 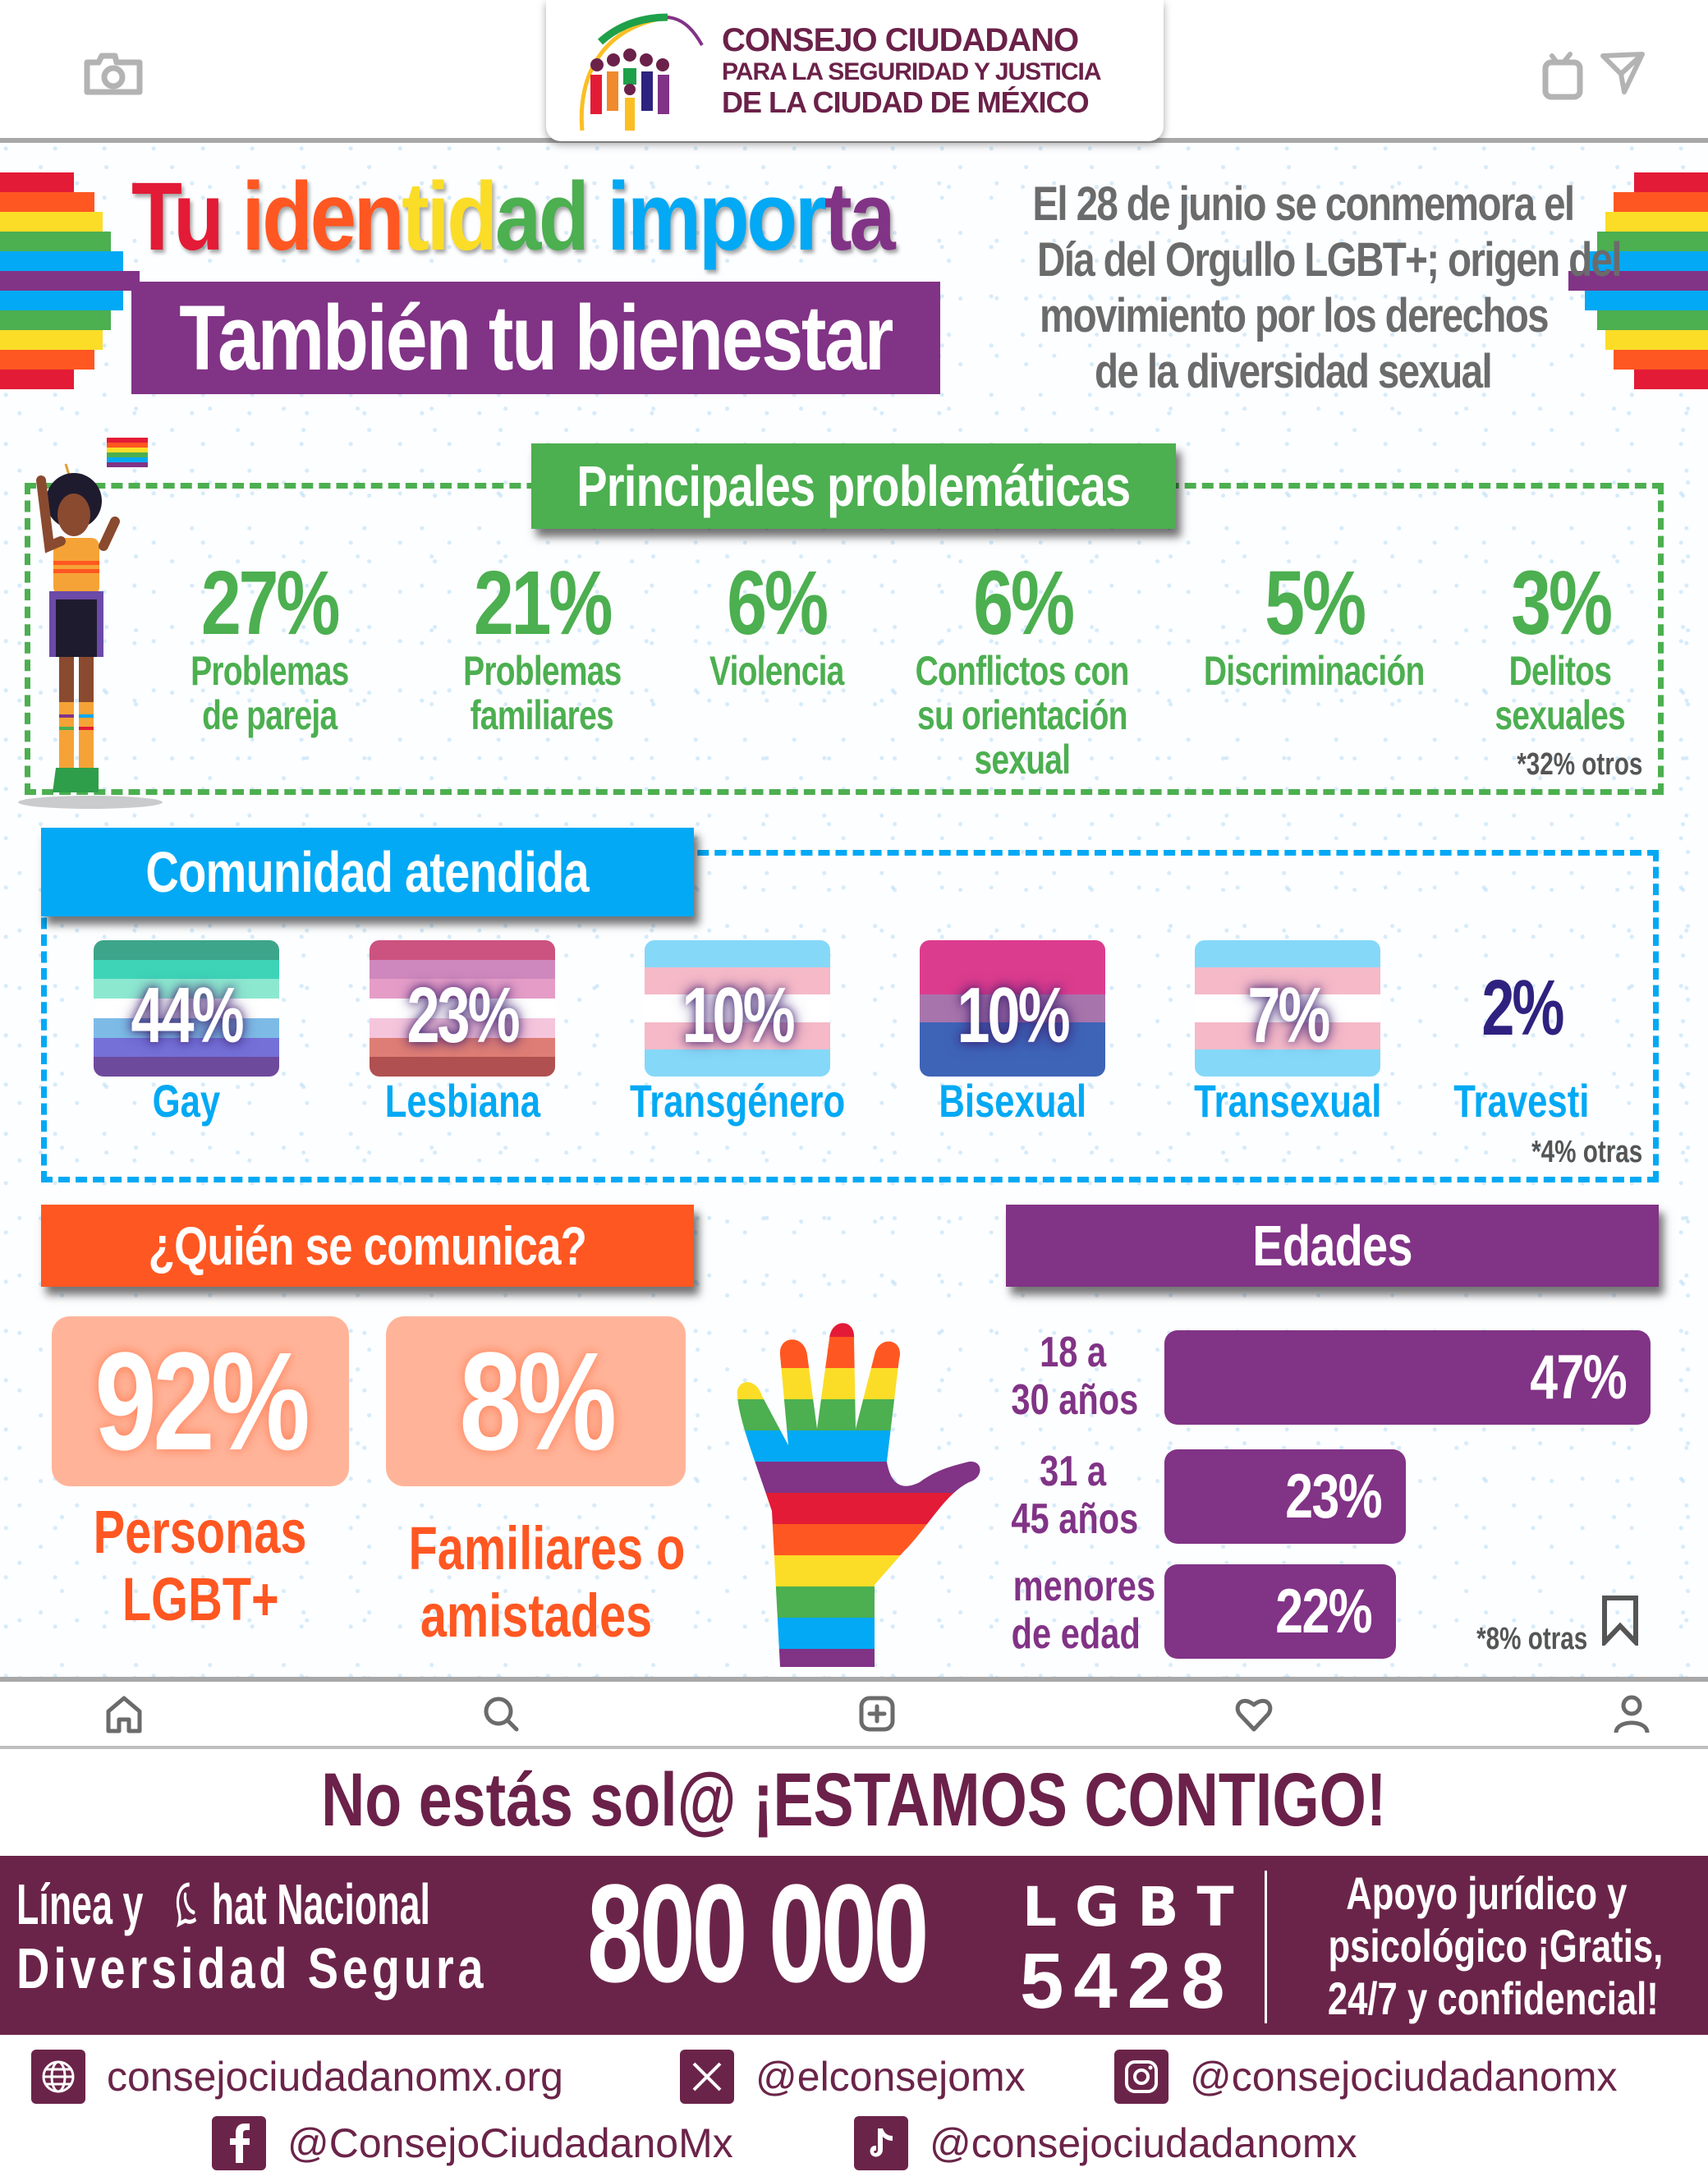 I want to click on age-label: 18 a 30 años, so click(x=1073, y=1376).